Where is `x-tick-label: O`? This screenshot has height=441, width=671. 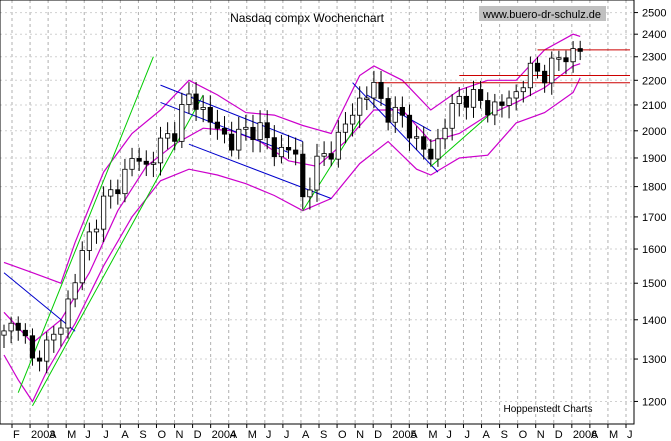 x-tick-label: O is located at coordinates (161, 435).